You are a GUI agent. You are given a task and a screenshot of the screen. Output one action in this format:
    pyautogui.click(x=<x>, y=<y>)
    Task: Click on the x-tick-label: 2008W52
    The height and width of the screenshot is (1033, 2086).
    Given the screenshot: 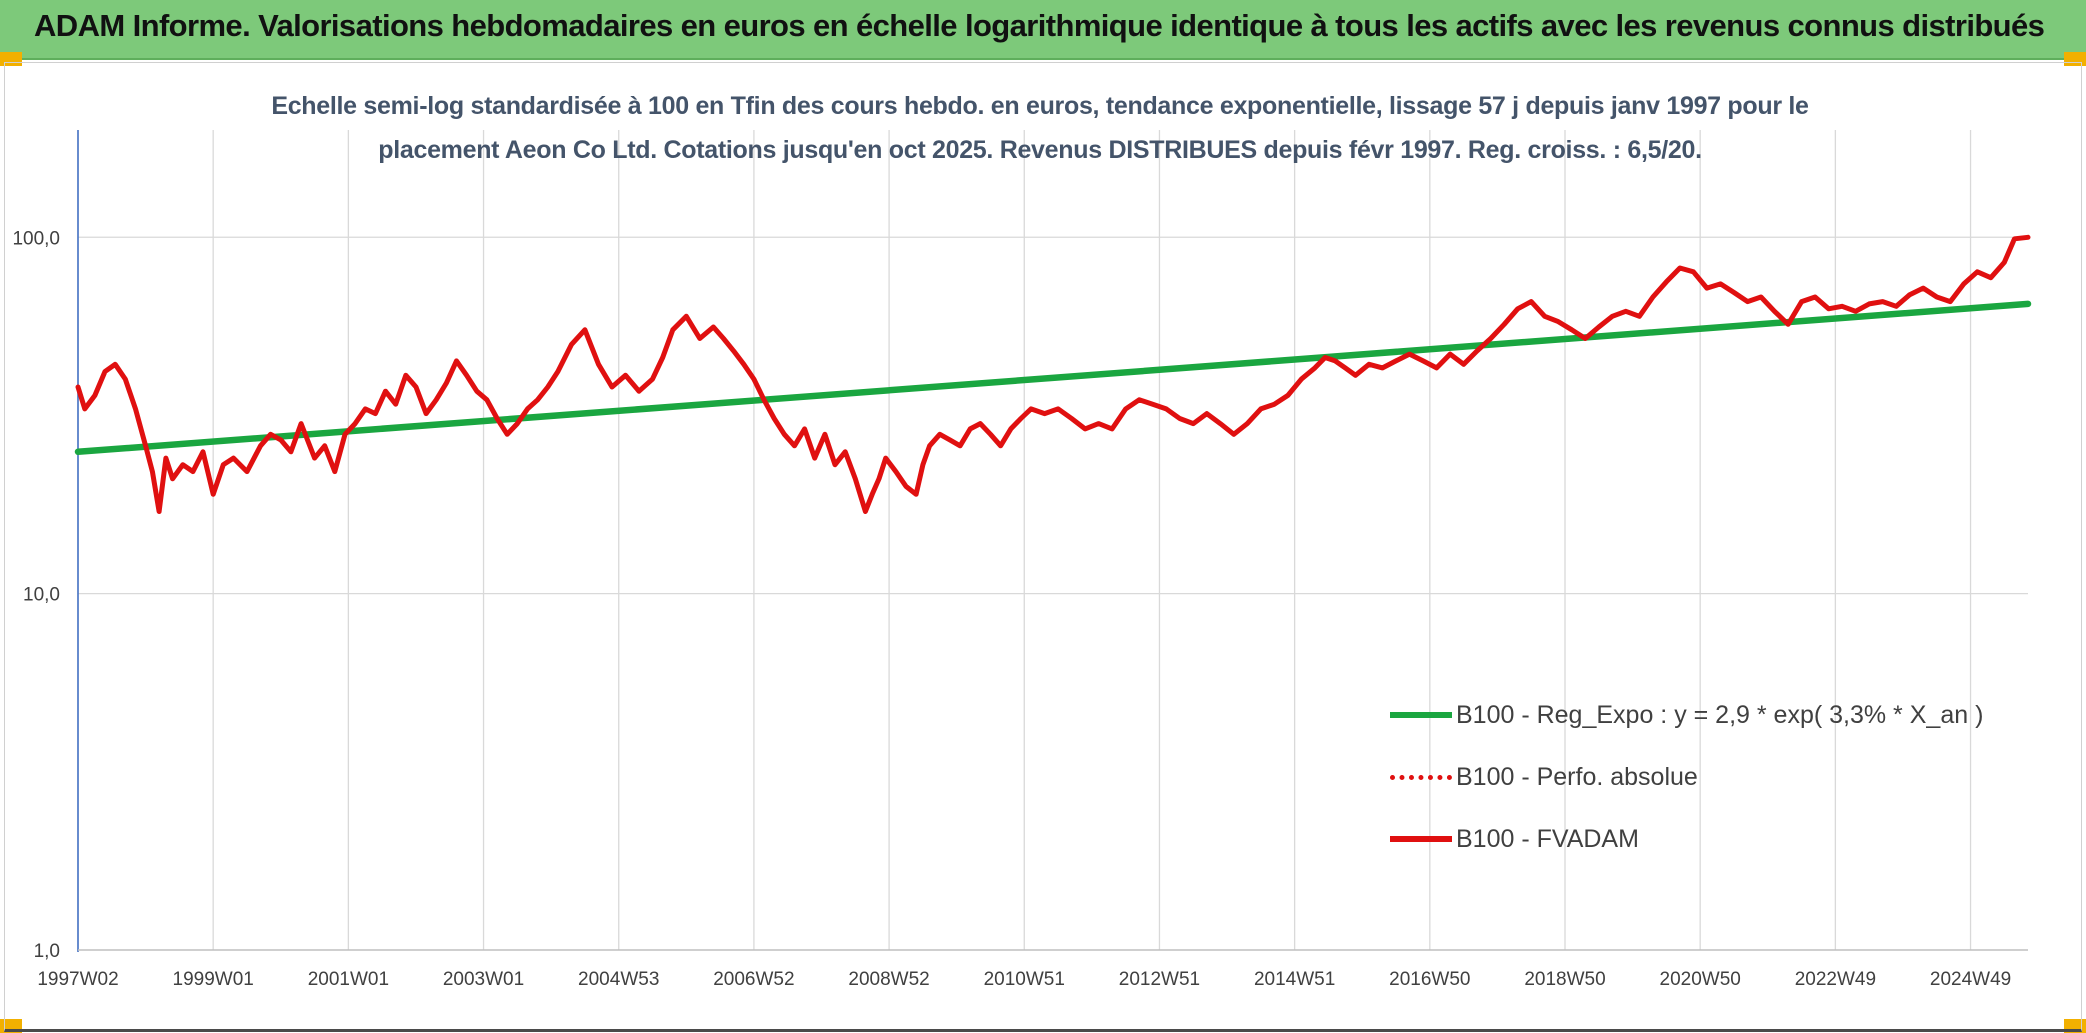 What is the action you would take?
    pyautogui.click(x=888, y=979)
    